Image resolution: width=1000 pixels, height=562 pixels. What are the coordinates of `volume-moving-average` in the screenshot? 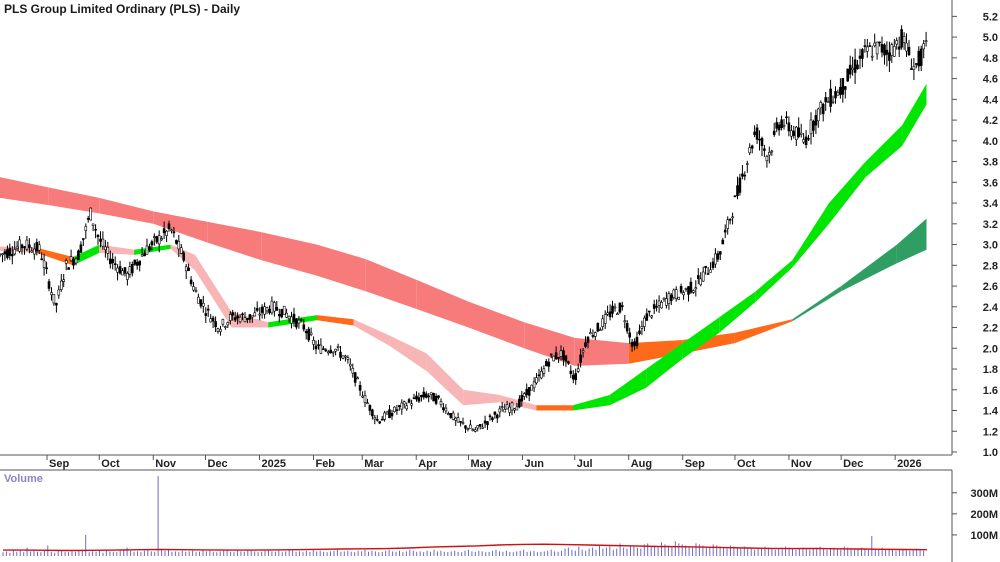 It's located at (465, 547).